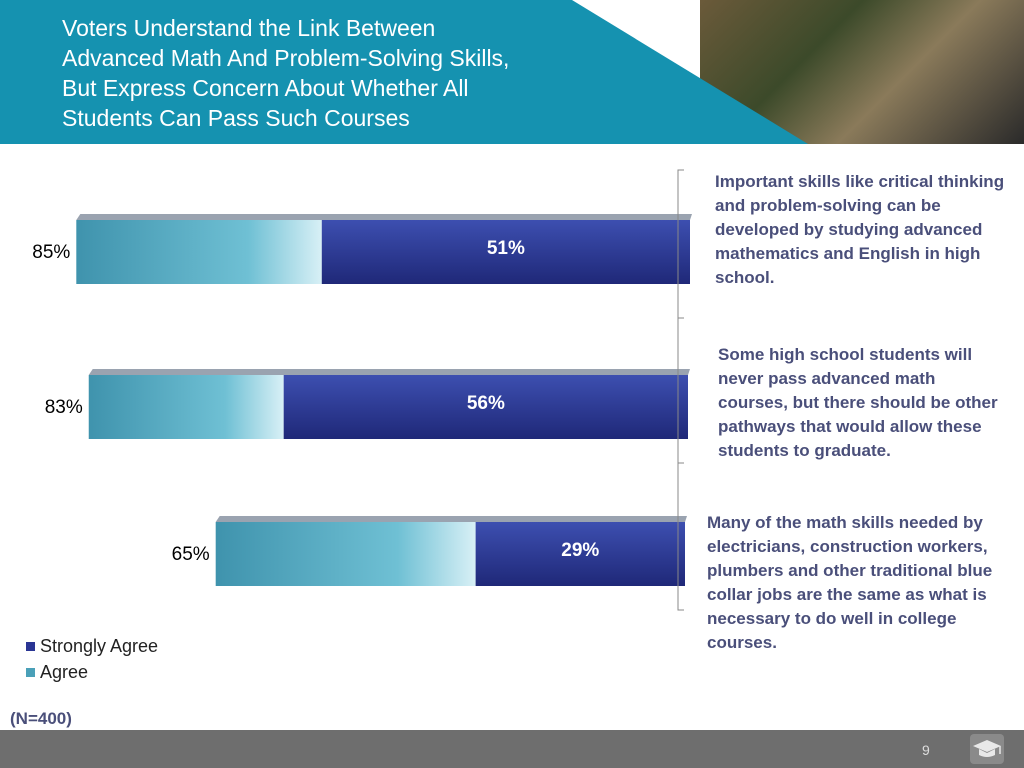 Image resolution: width=1024 pixels, height=768 pixels. Describe the element at coordinates (987, 749) in the screenshot. I see `graduation-cap-icon` at that location.